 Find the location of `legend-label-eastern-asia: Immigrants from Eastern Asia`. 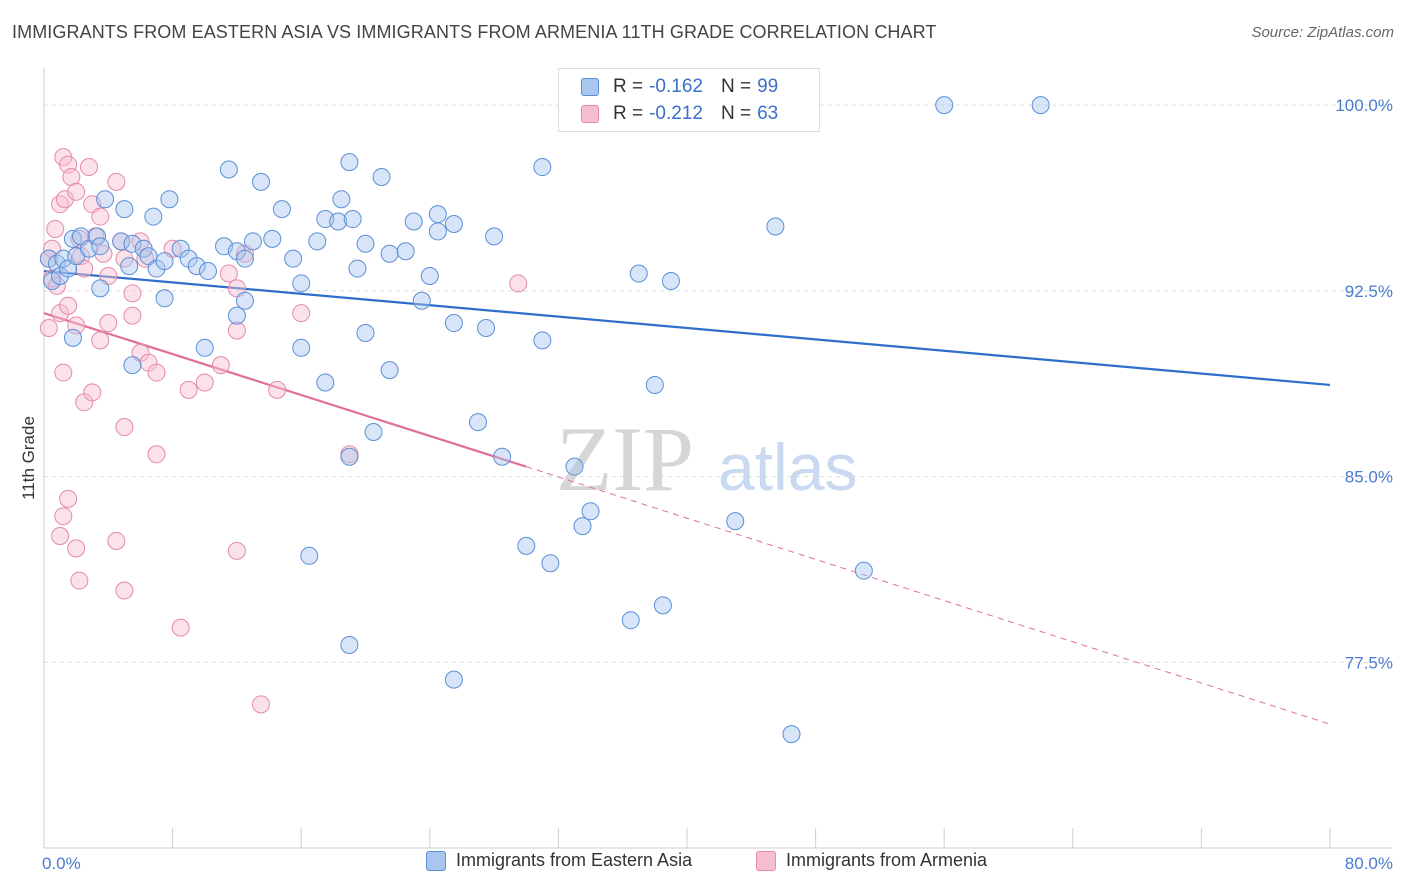

legend-label-eastern-asia: Immigrants from Eastern Asia is located at coordinates (574, 860).